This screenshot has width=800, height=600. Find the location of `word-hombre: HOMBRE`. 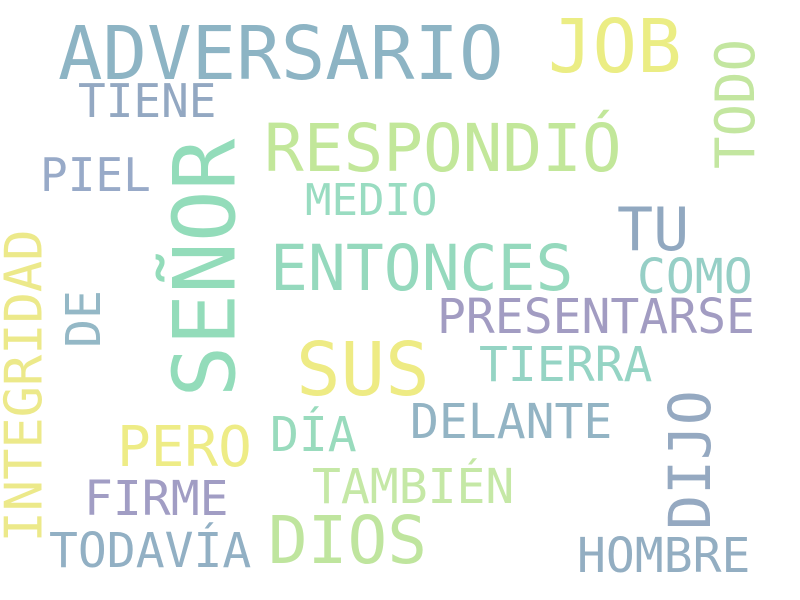

word-hombre: HOMBRE is located at coordinates (664, 556).